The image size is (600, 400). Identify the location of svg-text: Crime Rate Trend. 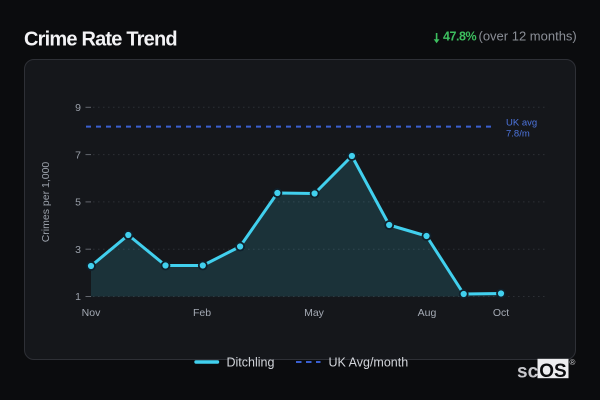
(100, 40).